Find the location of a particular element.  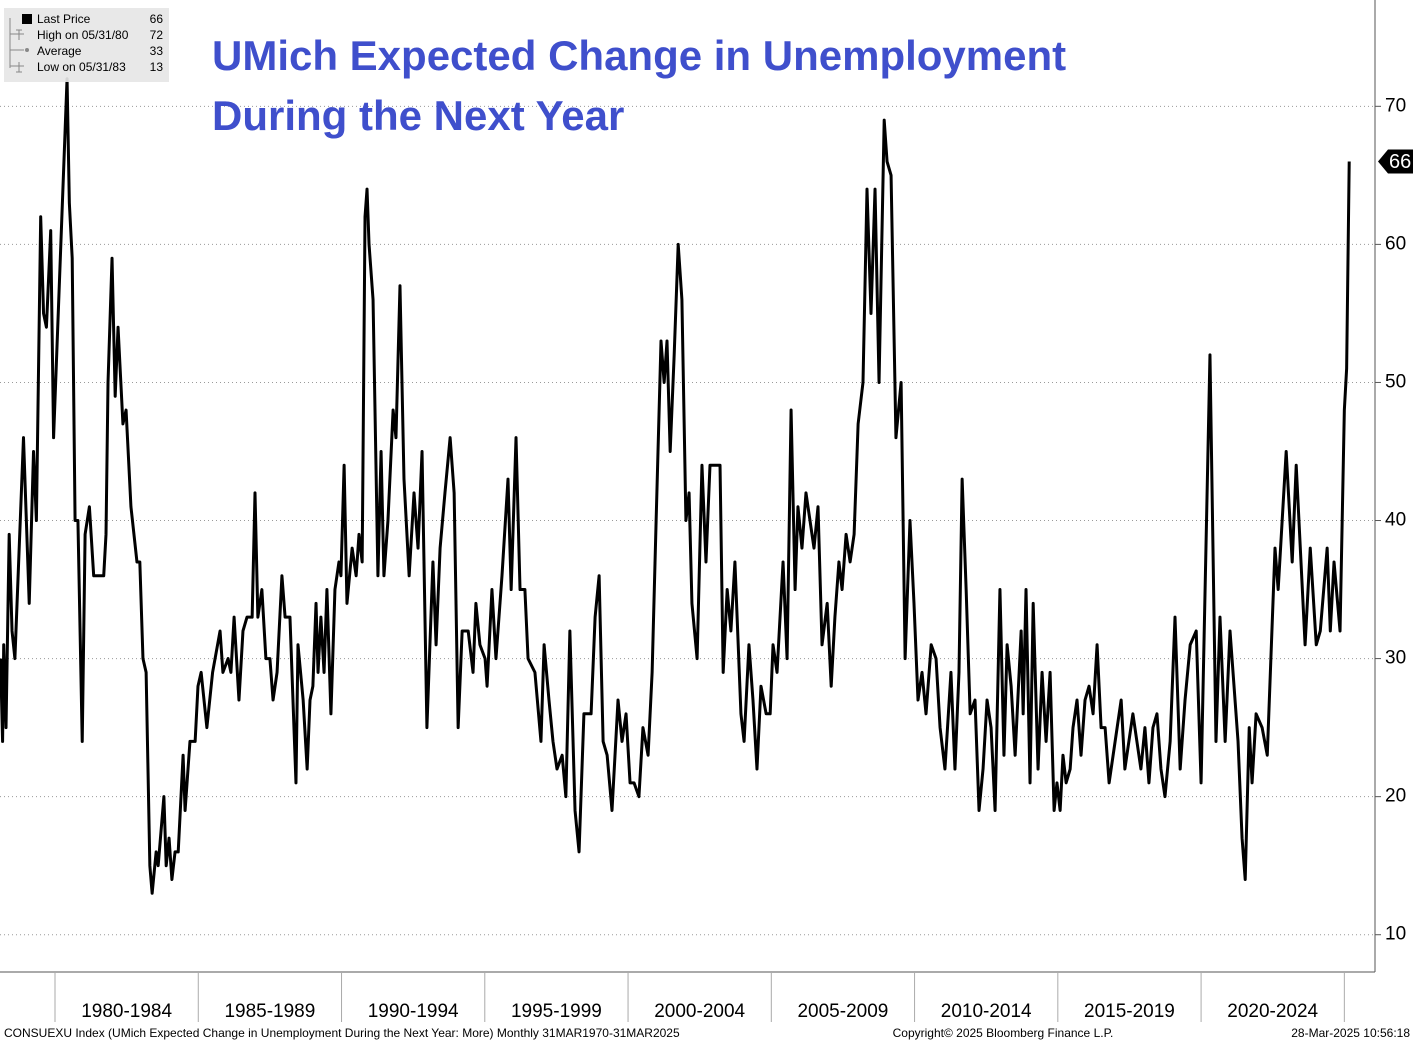

legend-value: 72 is located at coordinates (157, 35).